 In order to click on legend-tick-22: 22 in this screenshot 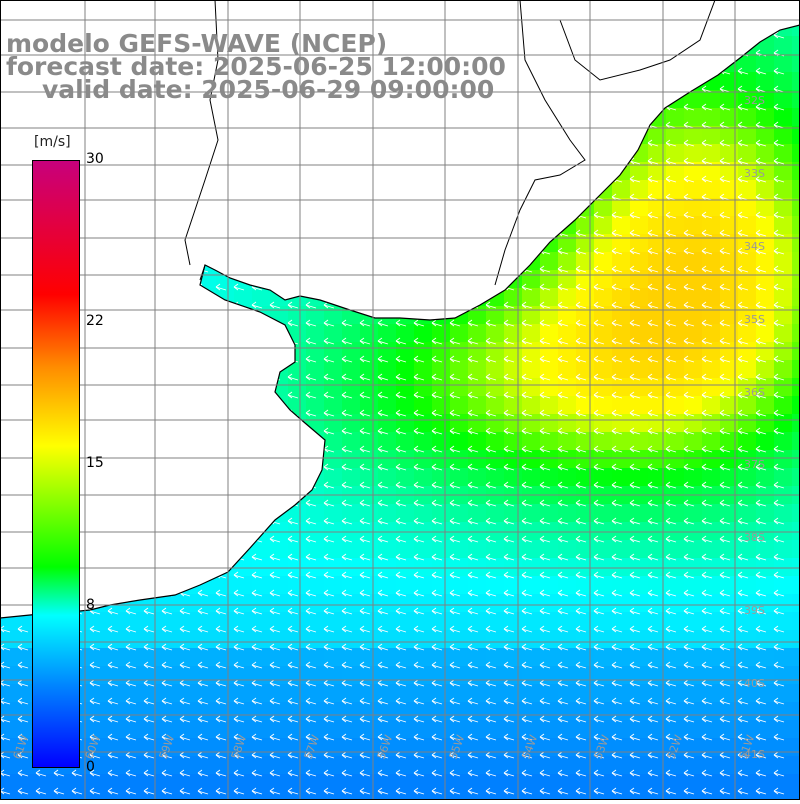, I will do `click(95, 321)`.